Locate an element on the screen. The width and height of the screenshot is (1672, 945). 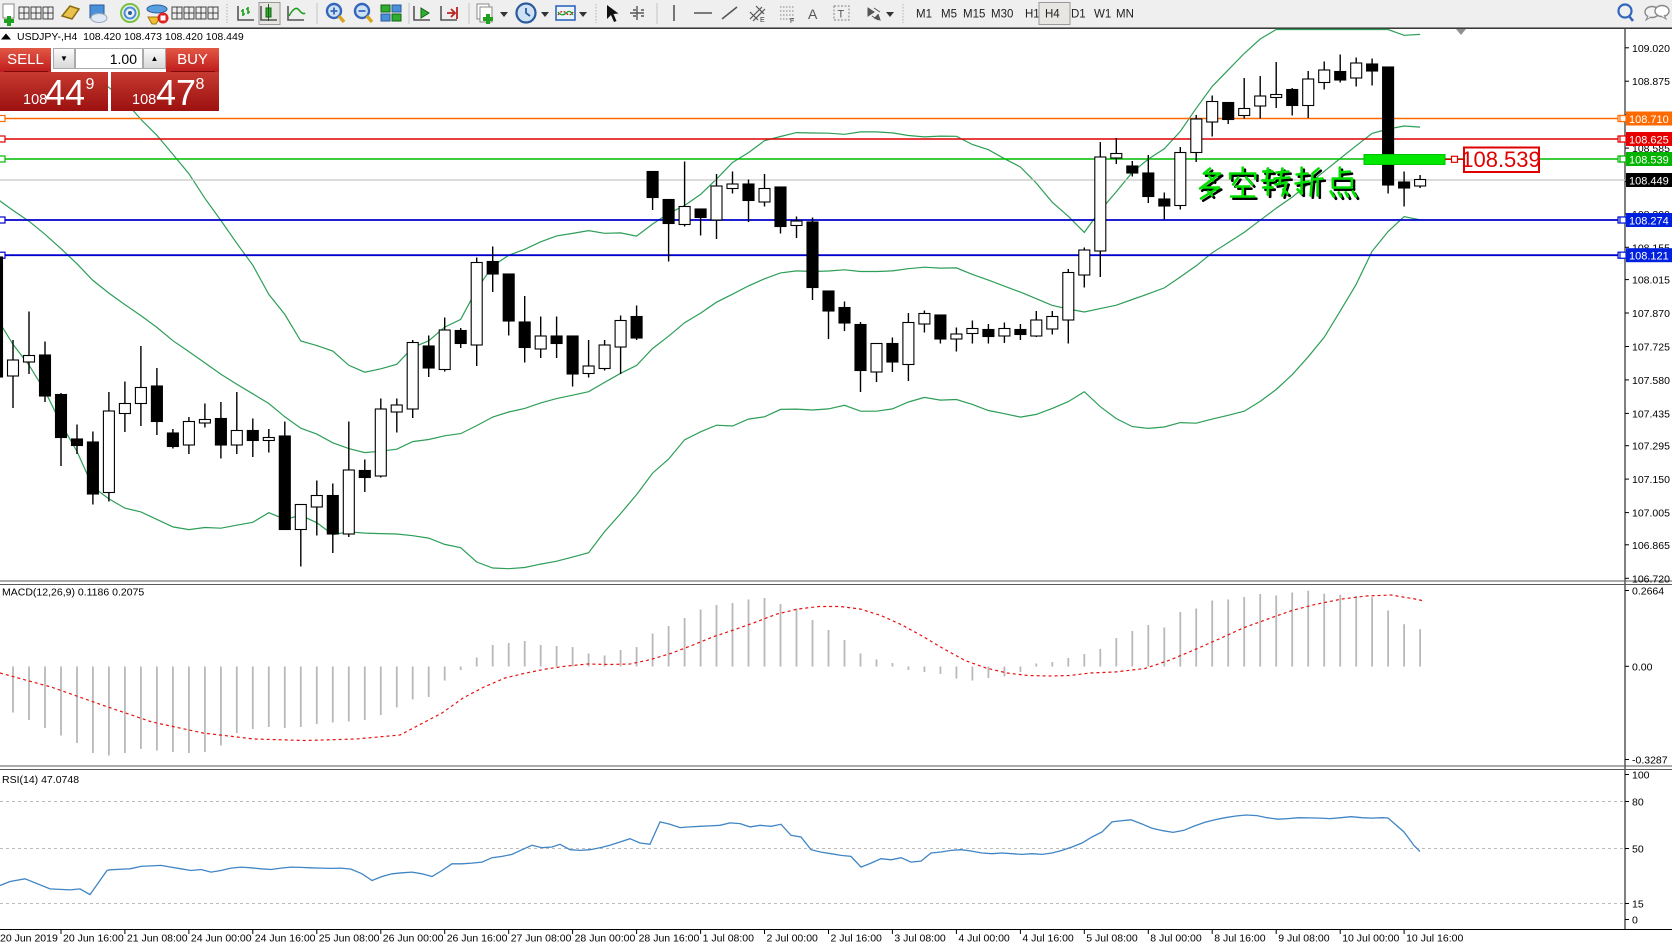
svg-text: 24 Jun 16:00 is located at coordinates (285, 939).